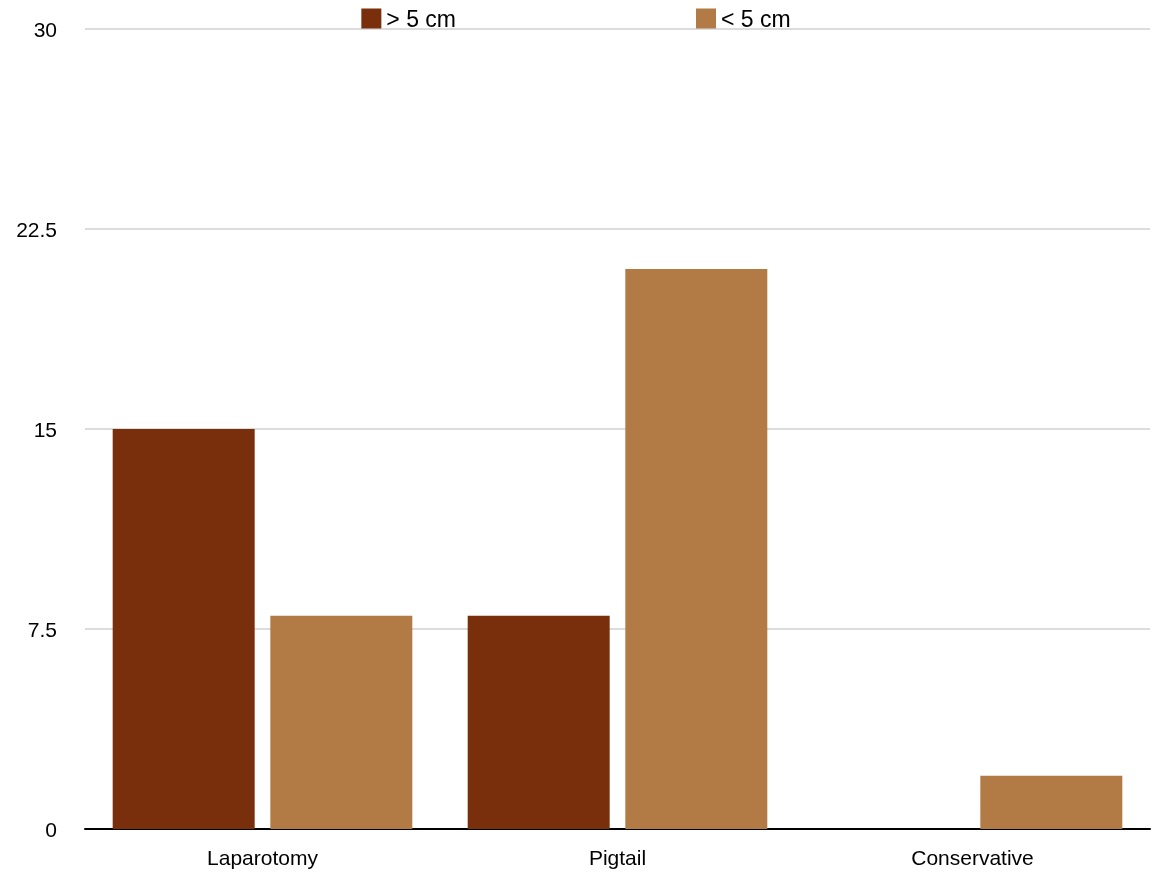 Image resolution: width=1152 pixels, height=875 pixels. I want to click on x-tick-label: Conservative, so click(972, 857).